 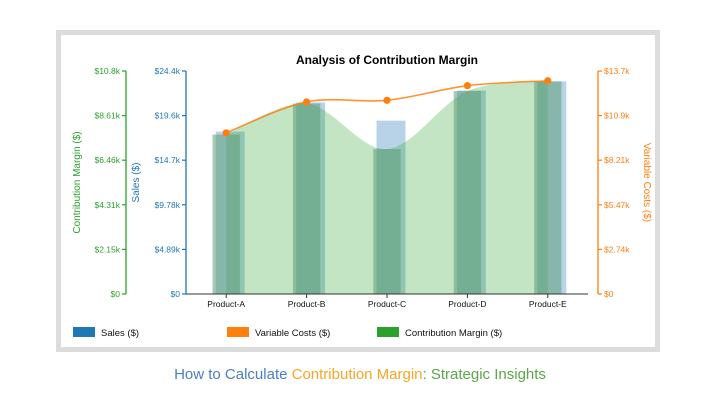 I want to click on caption-part-3: : Strategic Insights, so click(x=484, y=374).